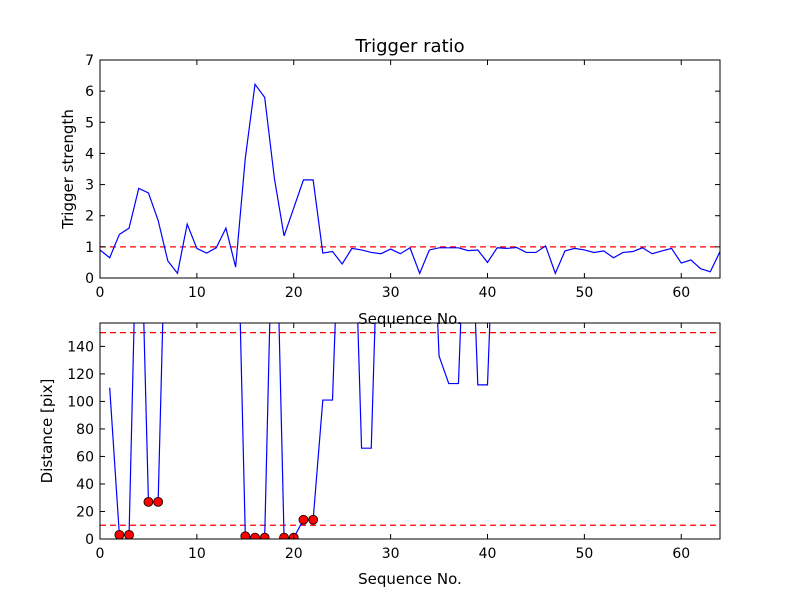  What do you see at coordinates (89, 217) in the screenshot?
I see `top-y-tick-label: 2` at bounding box center [89, 217].